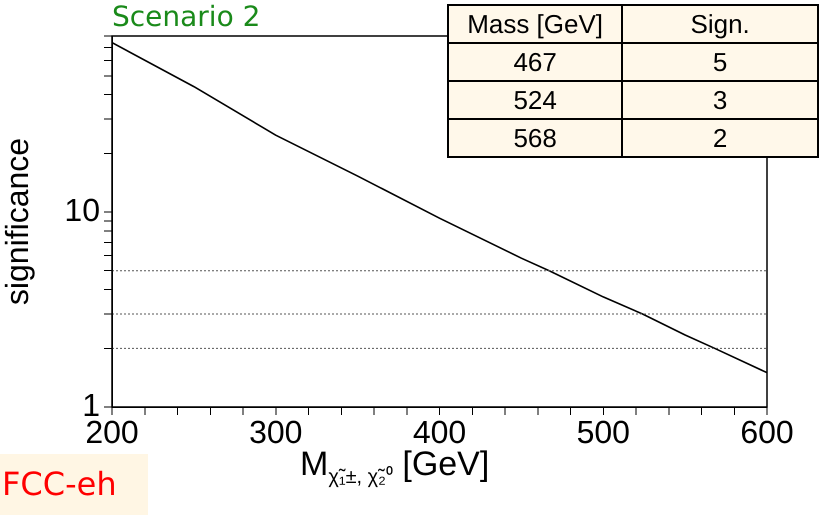 The width and height of the screenshot is (819, 515). I want to click on x-tick-label: 500, so click(603, 432).